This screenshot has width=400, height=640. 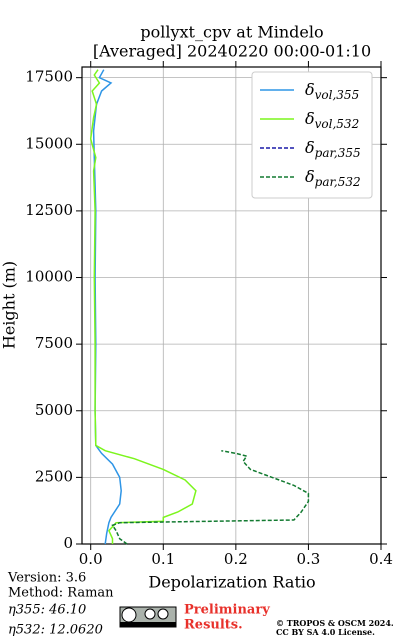 I want to click on legend-subscript: vol,355, so click(x=337, y=95).